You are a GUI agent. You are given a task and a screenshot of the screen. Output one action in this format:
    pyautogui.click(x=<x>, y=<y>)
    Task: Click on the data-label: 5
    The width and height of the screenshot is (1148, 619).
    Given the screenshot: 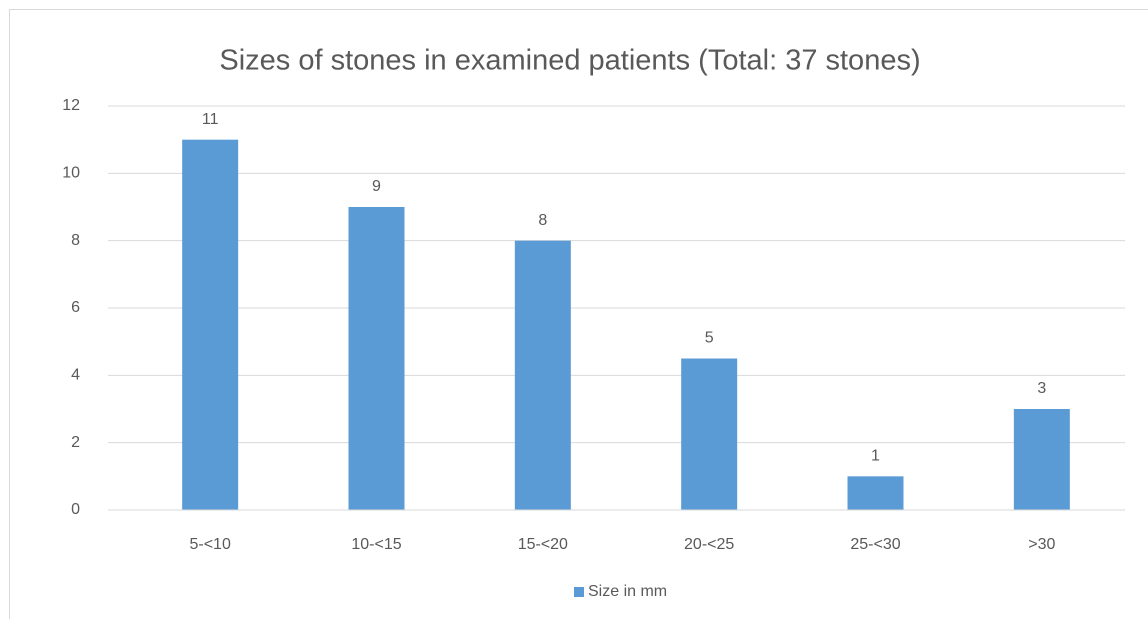 What is the action you would take?
    pyautogui.click(x=709, y=338)
    